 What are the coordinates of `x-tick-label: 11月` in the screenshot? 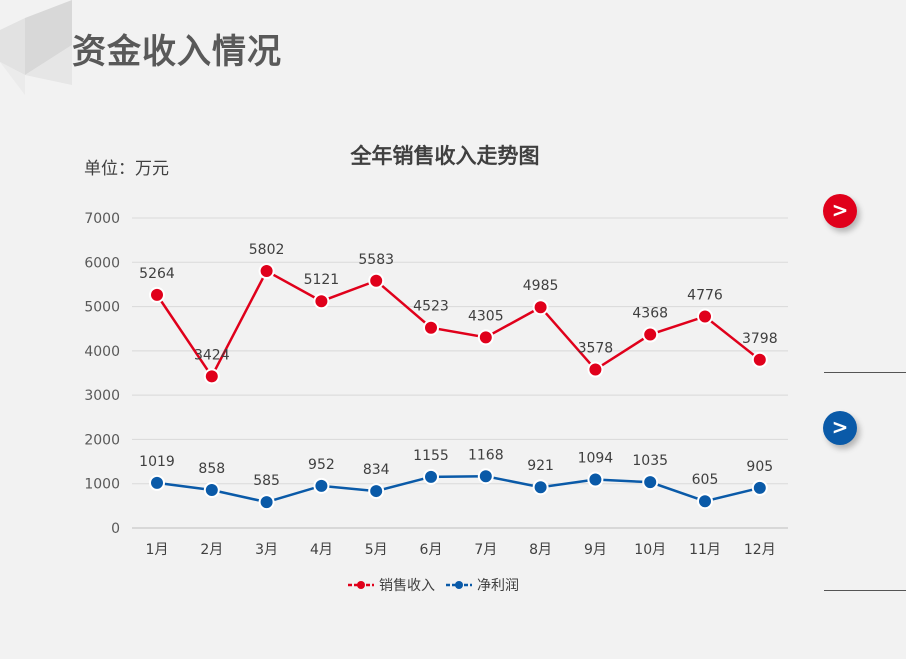 It's located at (705, 550).